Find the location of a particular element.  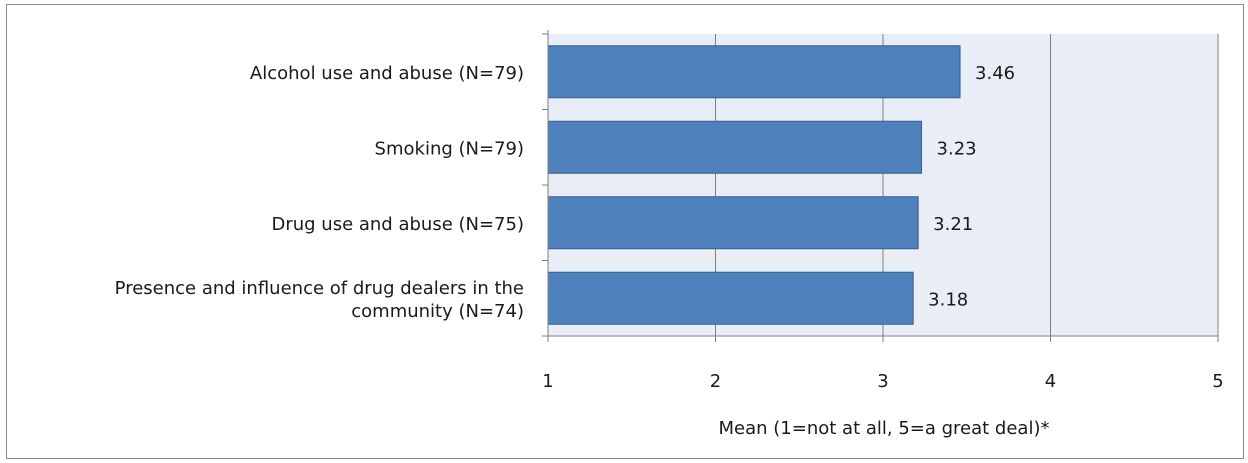

category-label: Smoking (N=79) is located at coordinates (449, 148).